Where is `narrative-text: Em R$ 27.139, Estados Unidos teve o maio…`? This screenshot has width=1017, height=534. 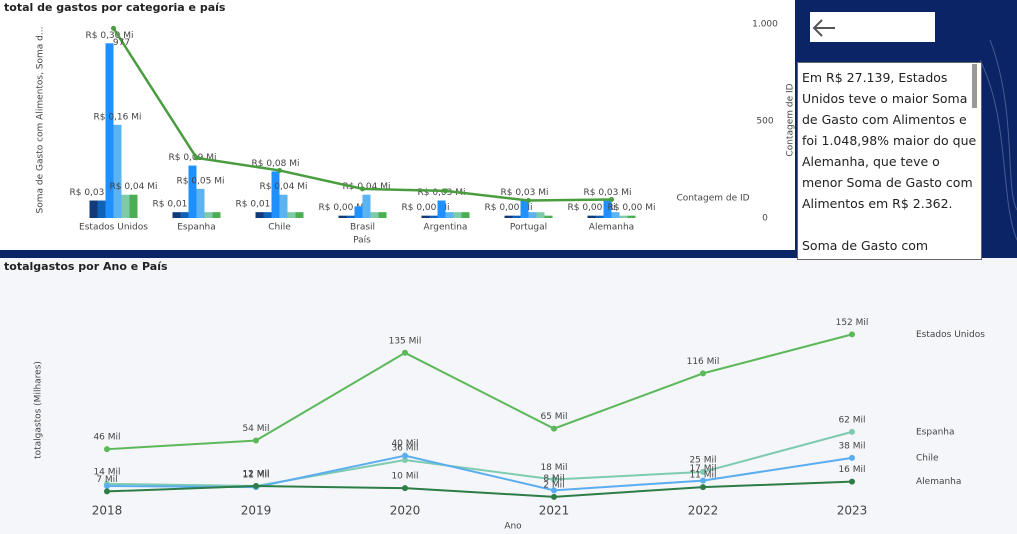
narrative-text: Em R$ 27.139, Estados Unidos teve o maio… is located at coordinates (889, 140).